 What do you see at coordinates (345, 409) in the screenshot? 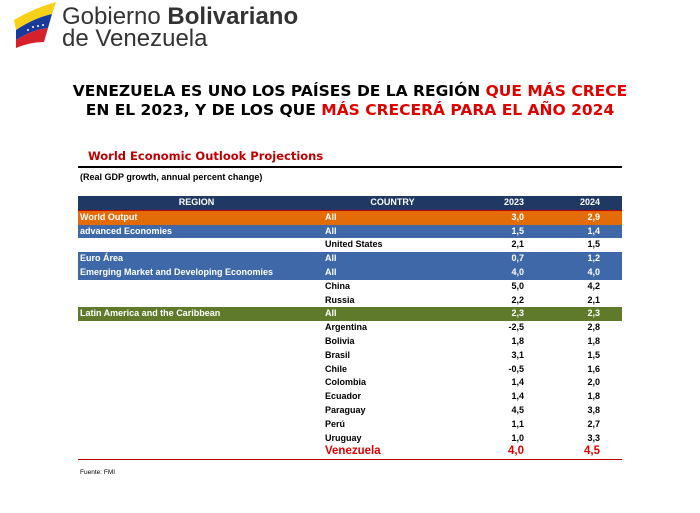
I see `country-cell: Paraguay` at bounding box center [345, 409].